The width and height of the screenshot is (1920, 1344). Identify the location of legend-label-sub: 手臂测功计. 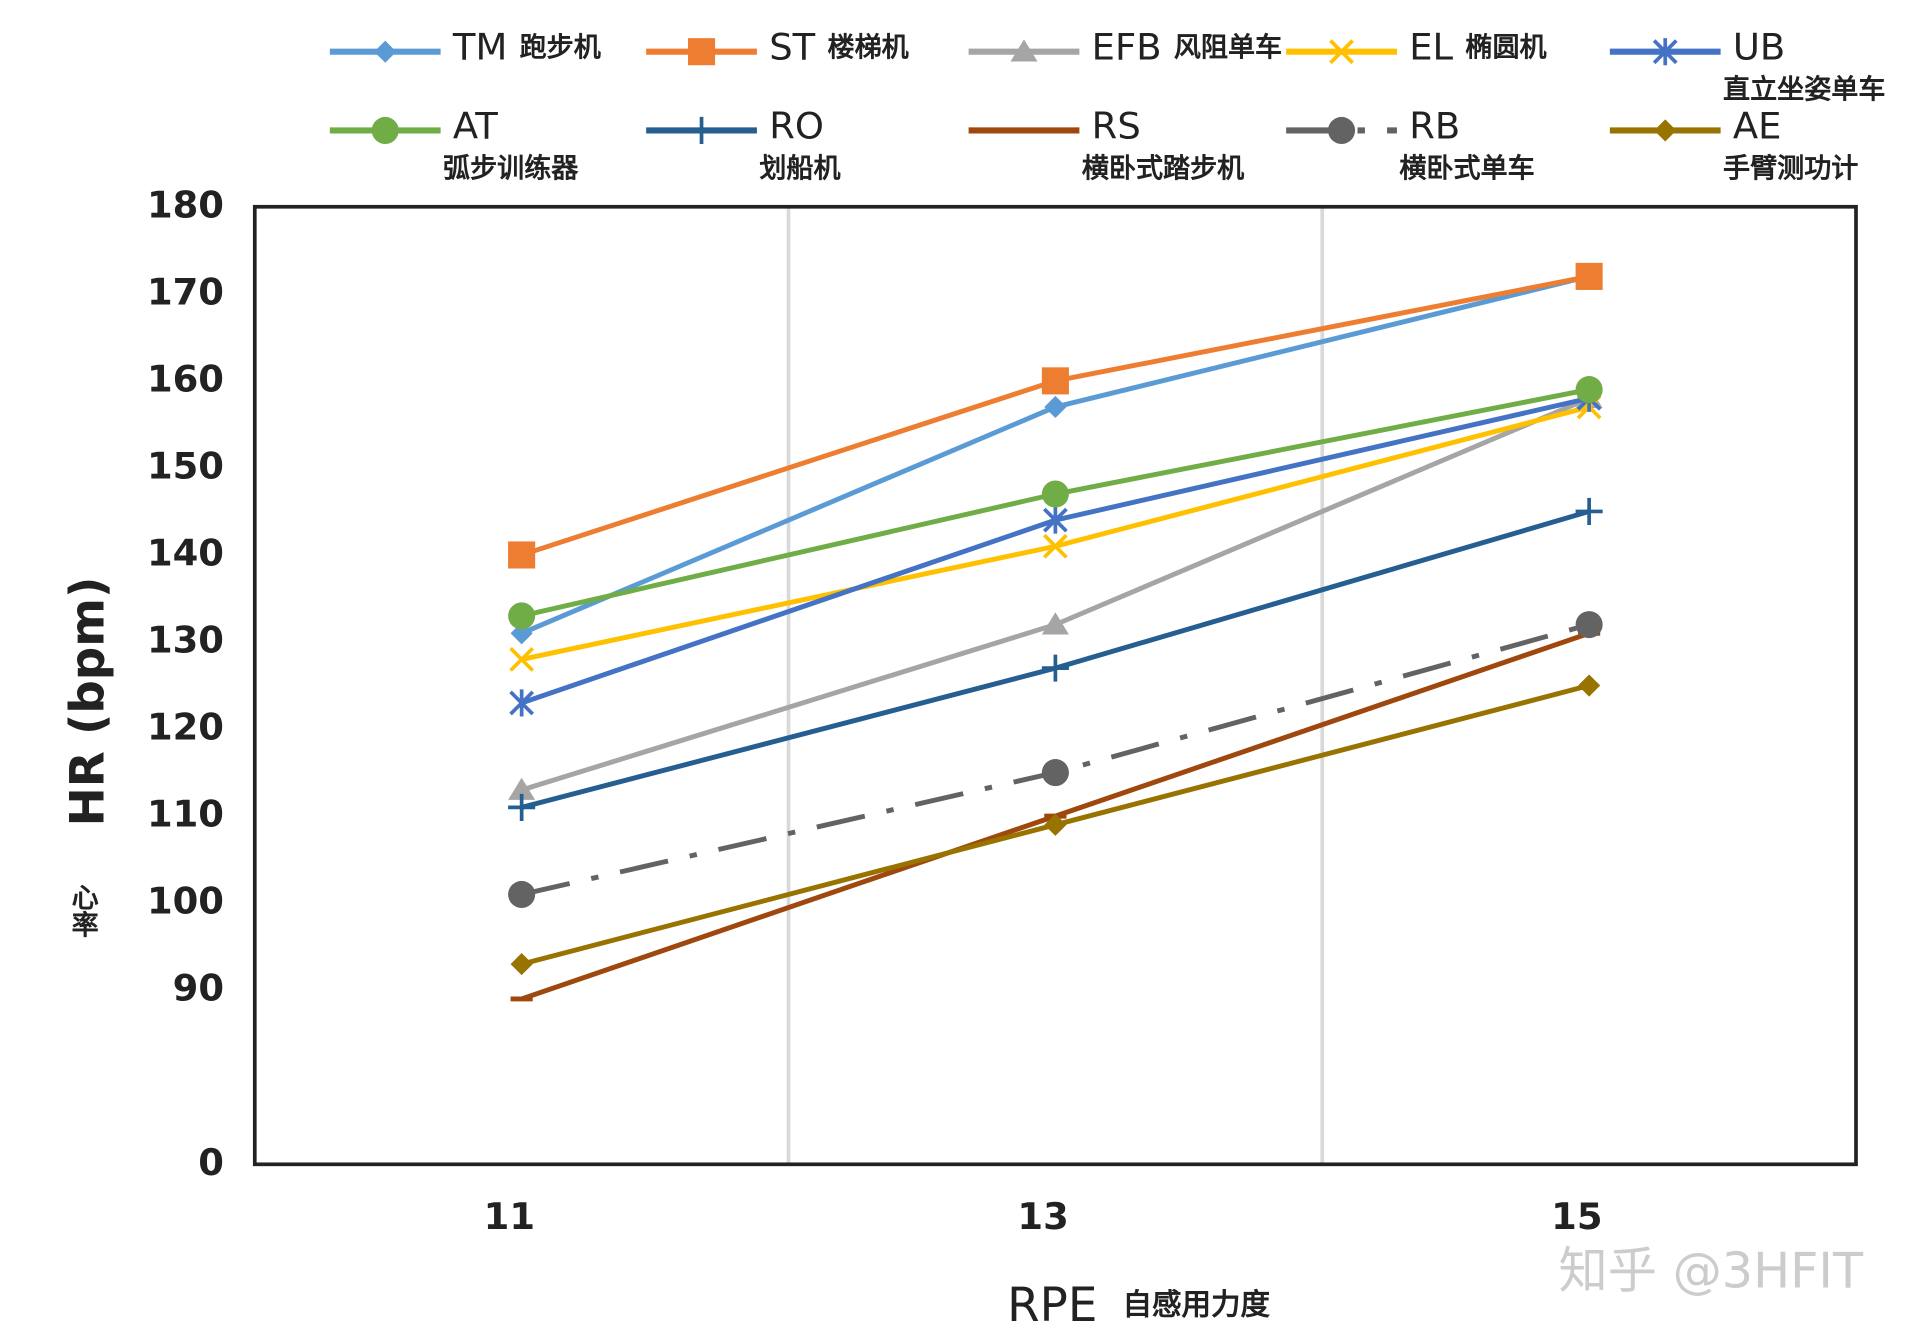
(1790, 168).